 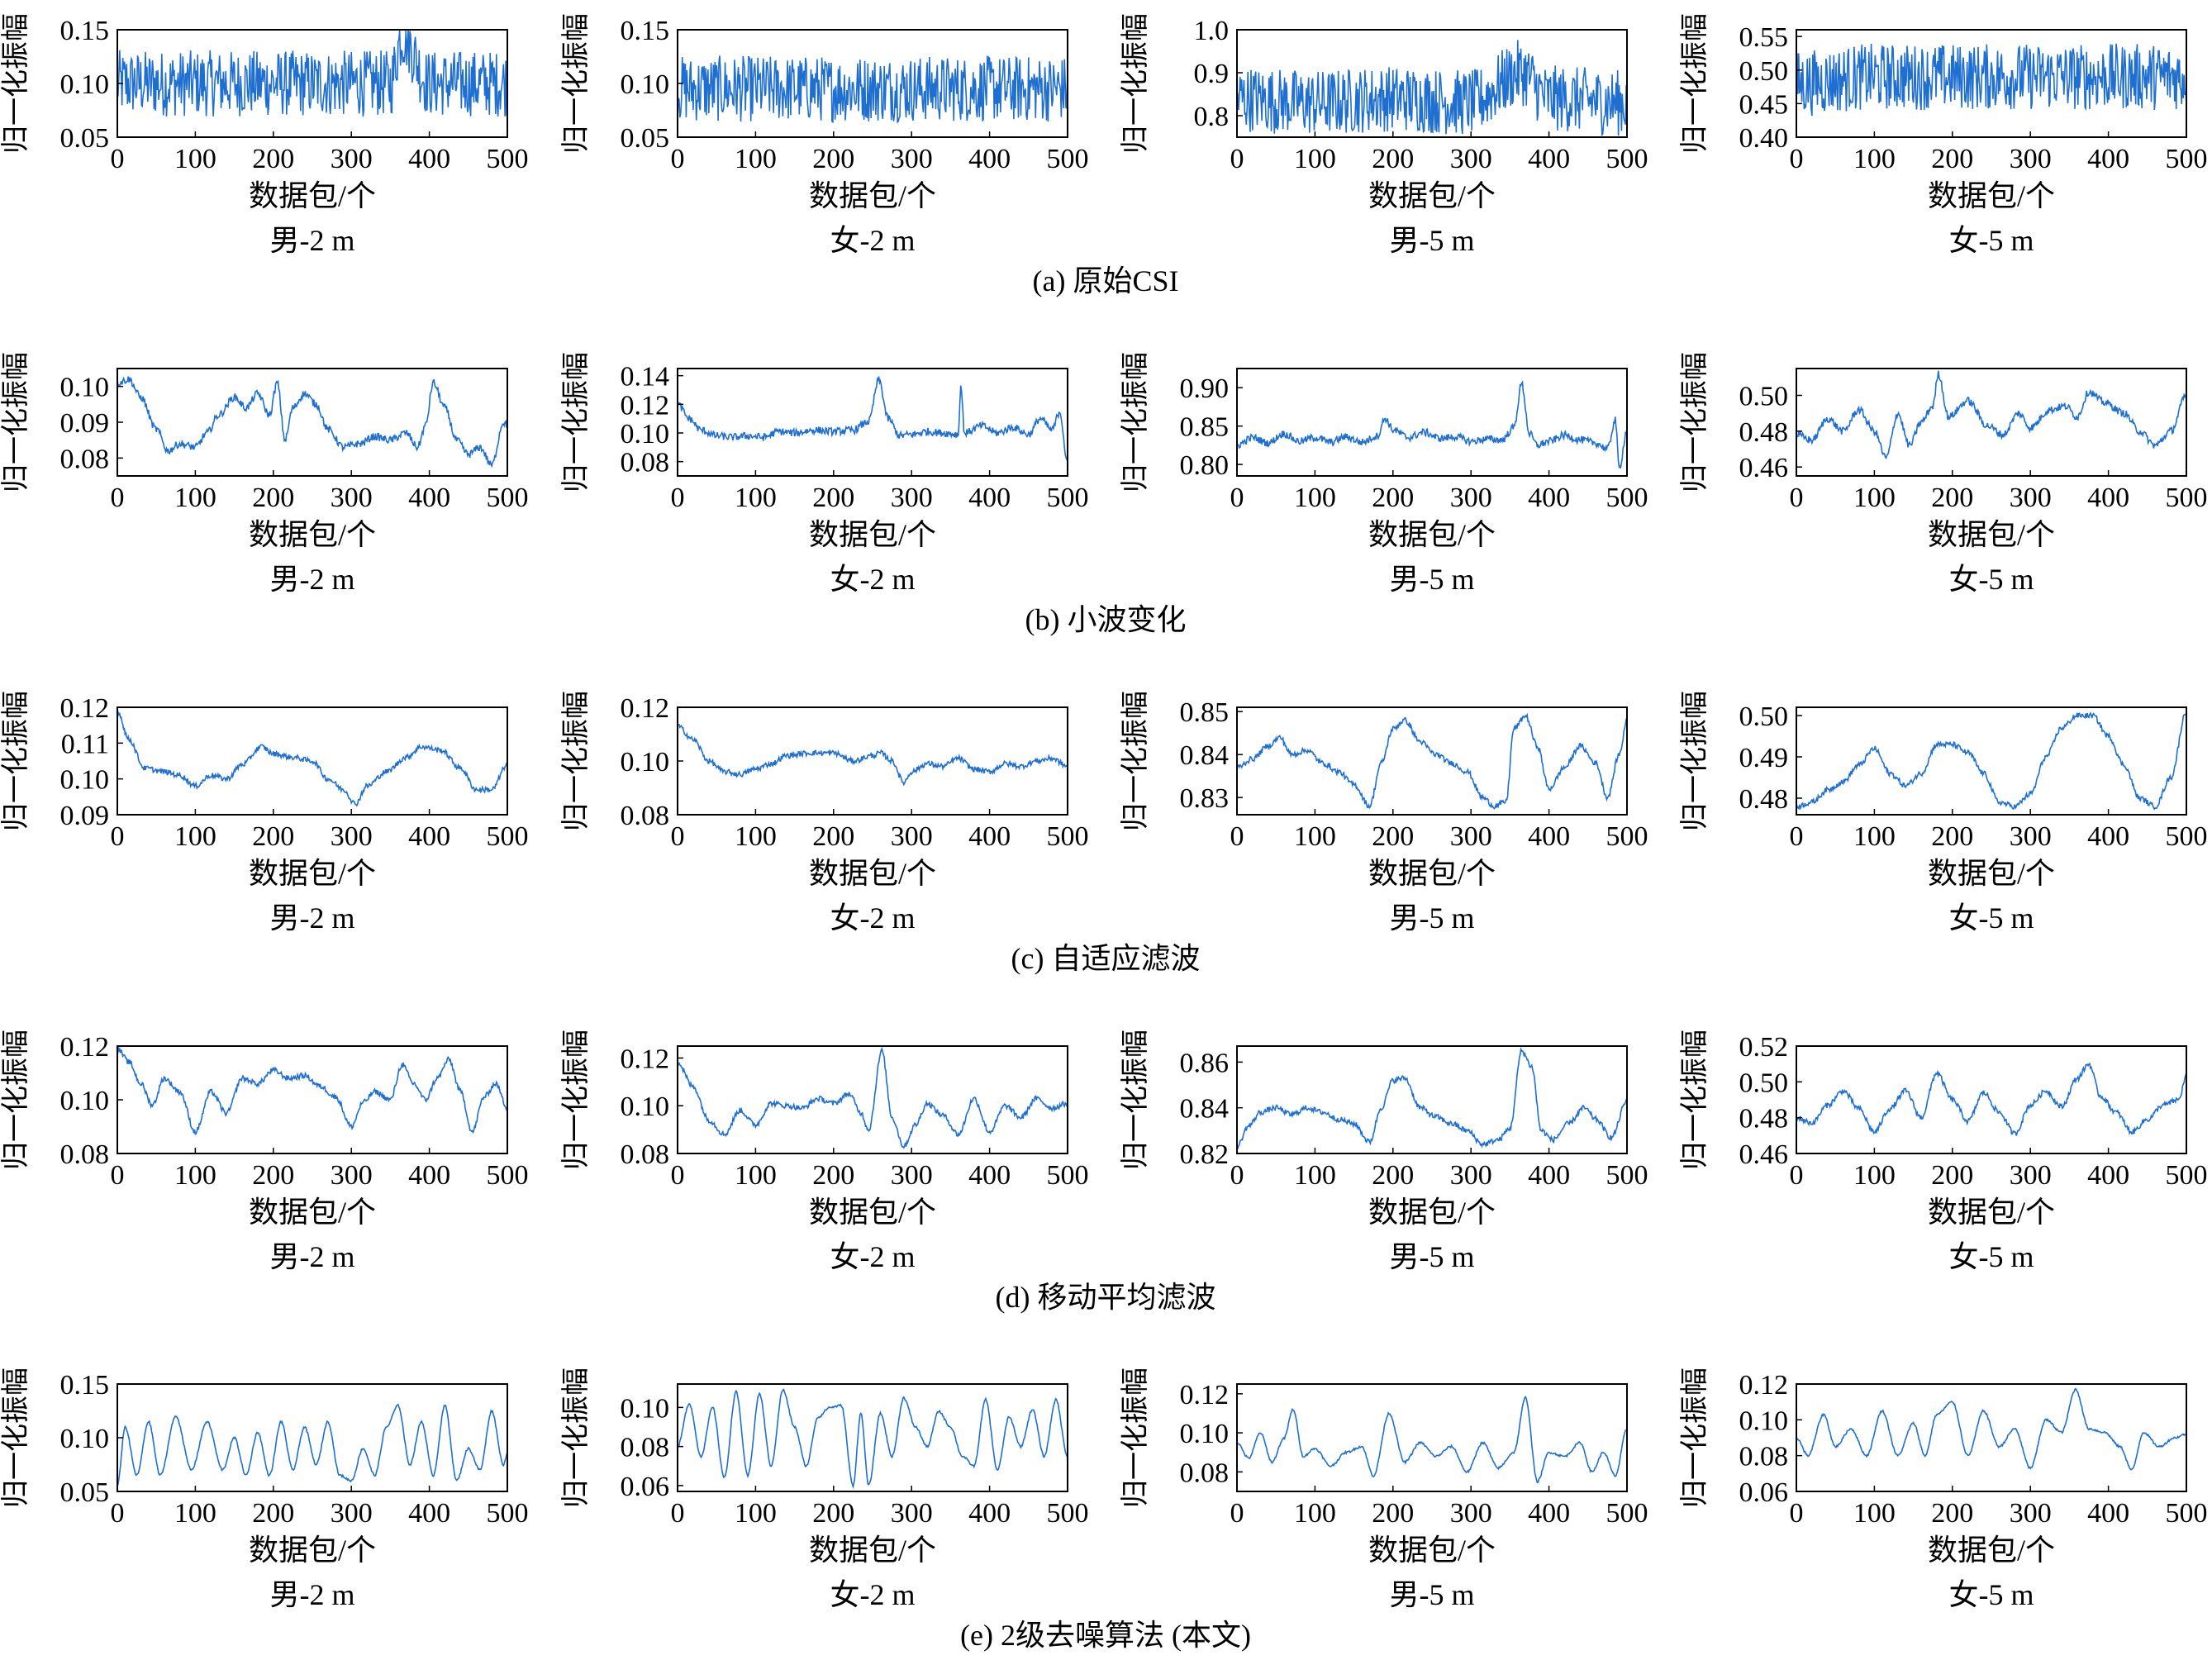 What do you see at coordinates (1764, 138) in the screenshot?
I see `y-tick-label: 0.40` at bounding box center [1764, 138].